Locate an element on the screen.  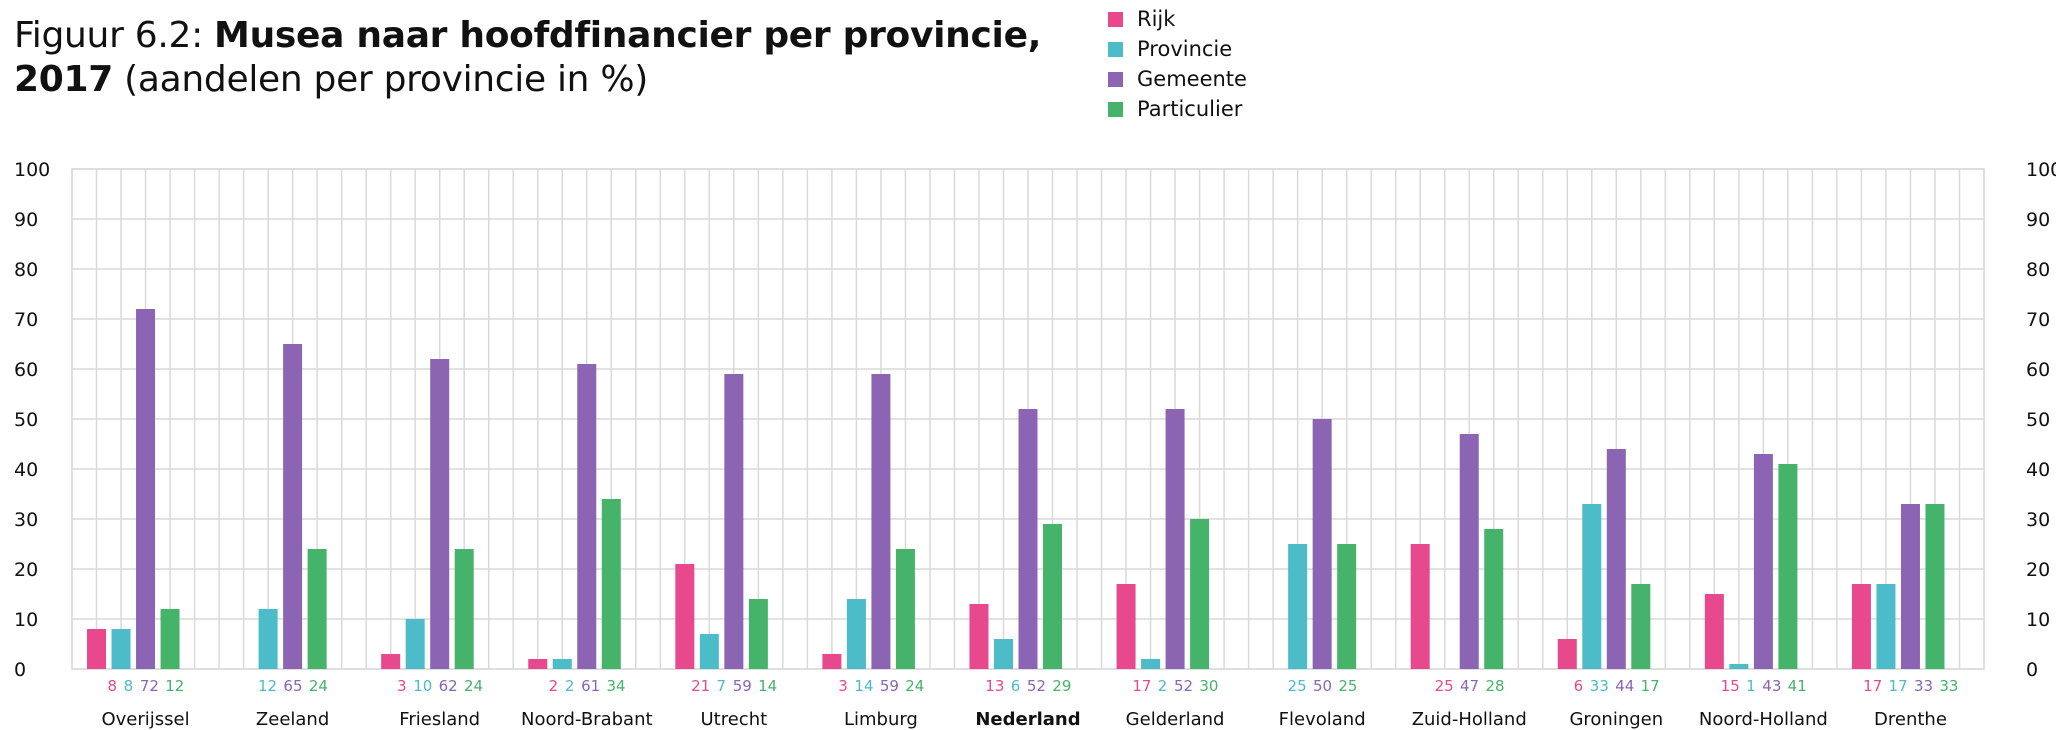
bar-rijk-noord-brabant is located at coordinates (538, 664).